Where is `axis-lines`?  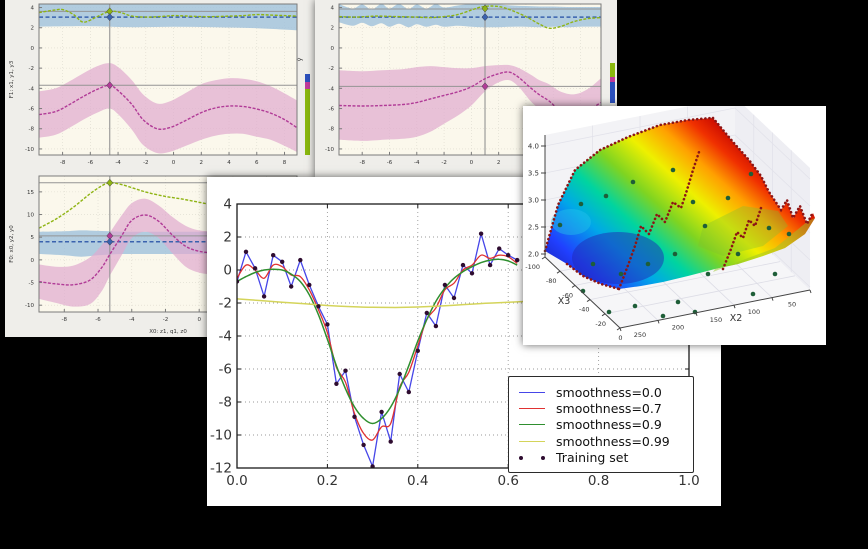 axis-lines is located at coordinates (676, 233).